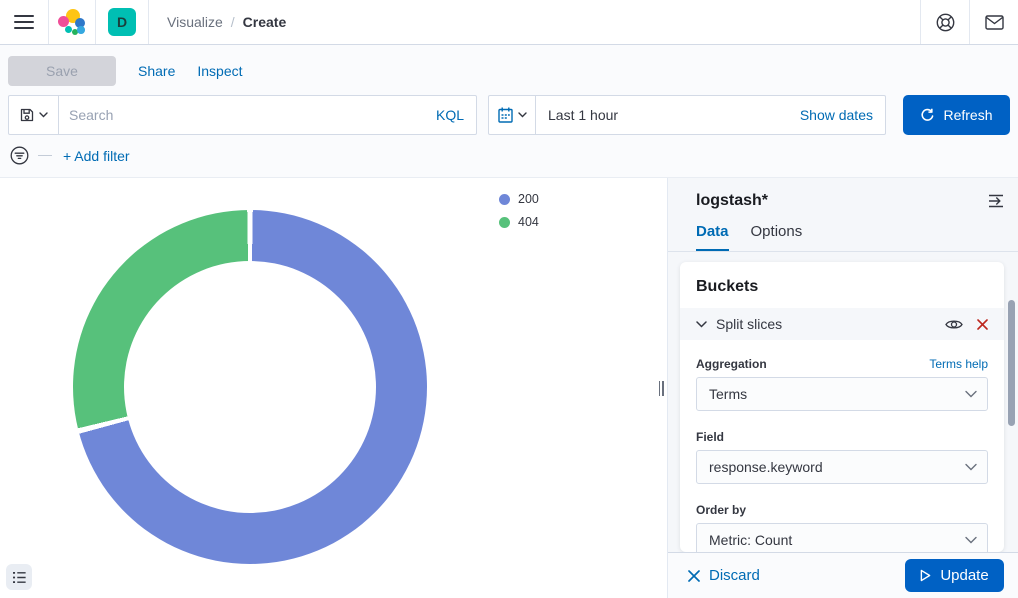 This screenshot has height=598, width=1018. I want to click on query-row: KQL Last 1 hour Show dates, so click(509, 115).